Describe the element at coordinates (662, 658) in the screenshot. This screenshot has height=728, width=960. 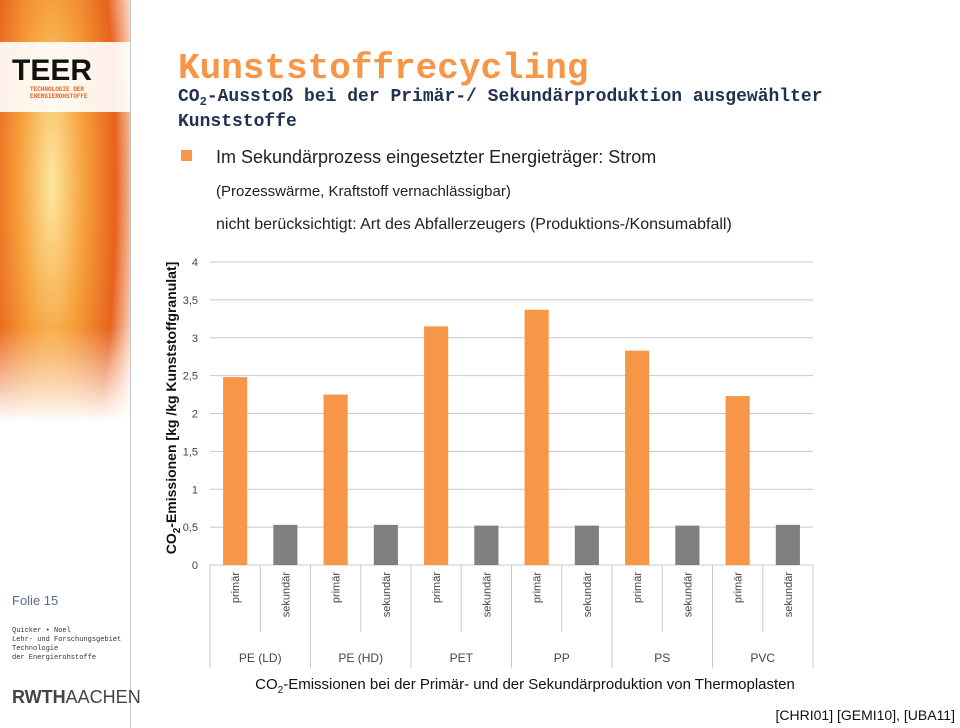
I see `group-label: PS` at that location.